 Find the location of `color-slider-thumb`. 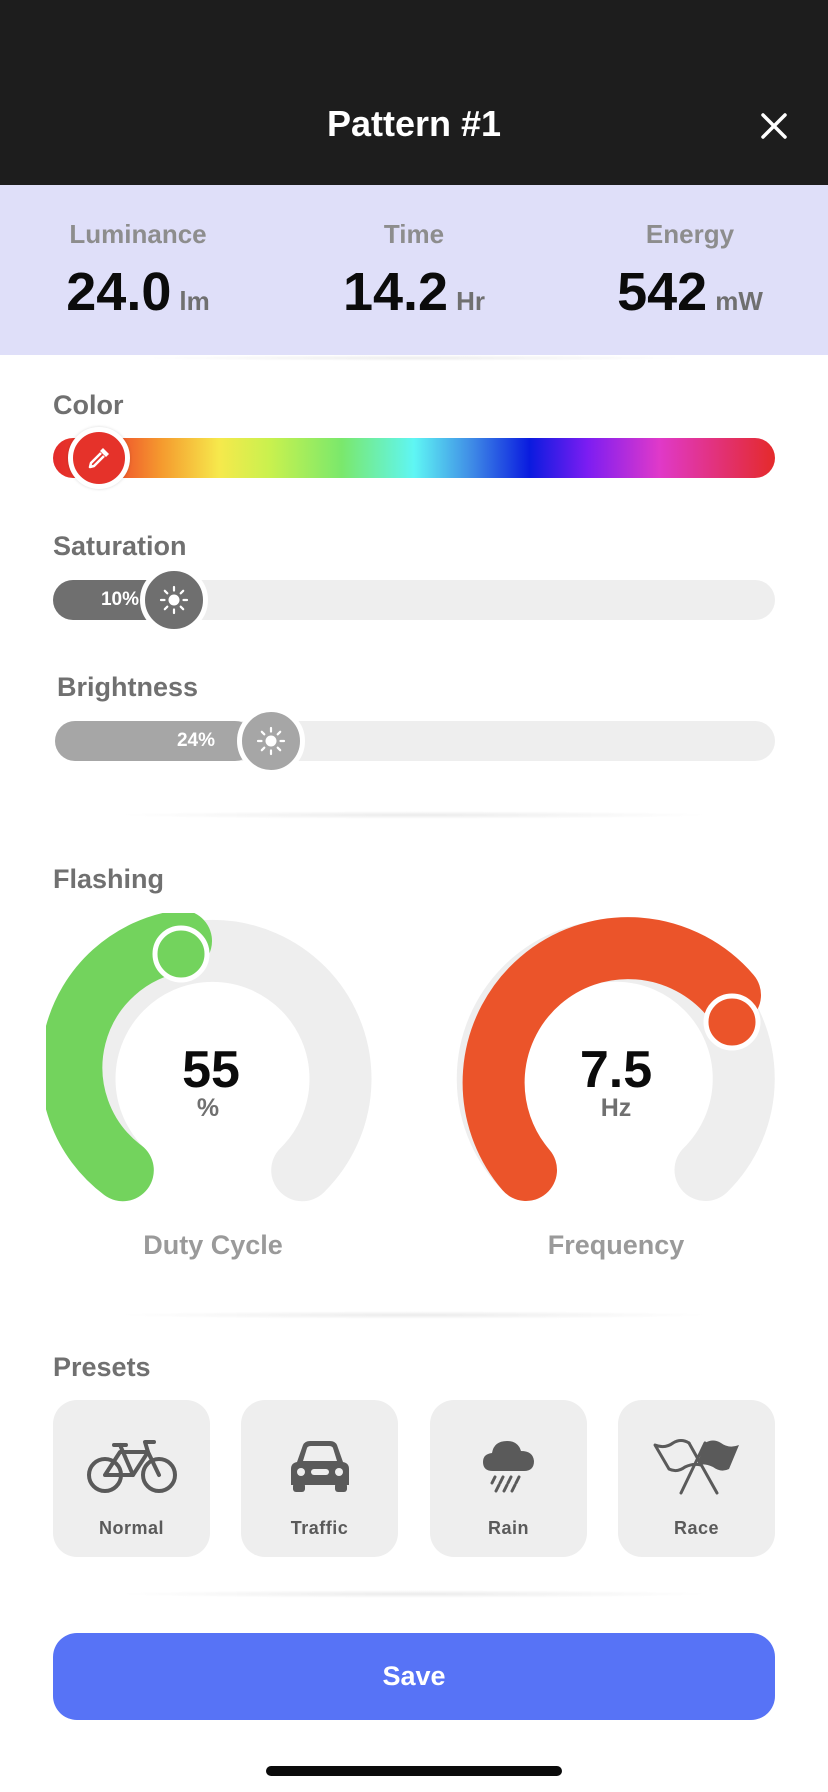

color-slider-thumb is located at coordinates (99, 458).